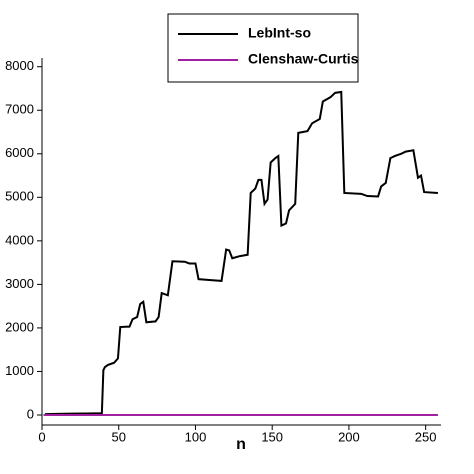 The image size is (474, 474). I want to click on x-tick-label: 100, so click(196, 436).